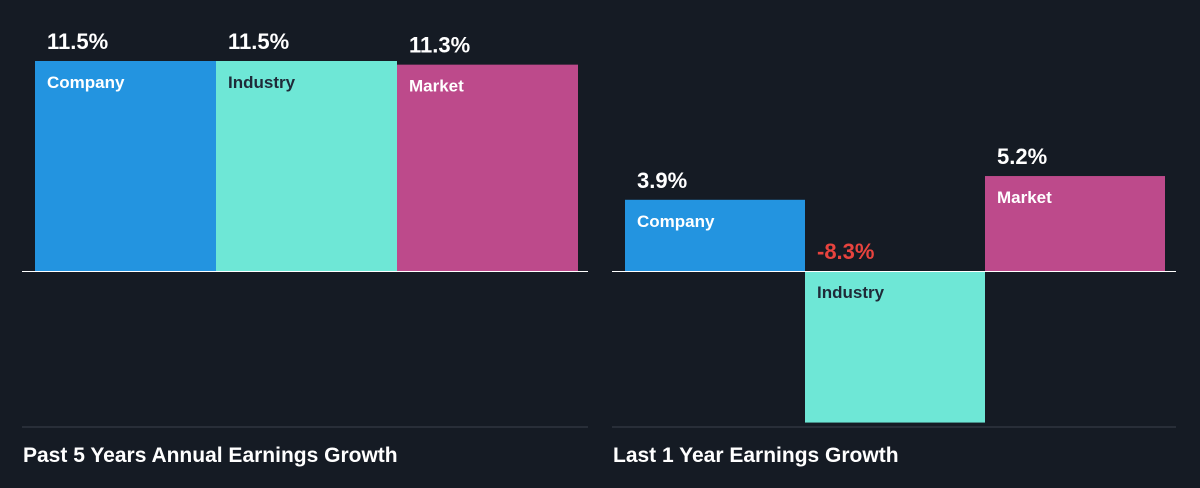 The width and height of the screenshot is (1200, 488). I want to click on value-label-industry: 11.5%, so click(258, 41).